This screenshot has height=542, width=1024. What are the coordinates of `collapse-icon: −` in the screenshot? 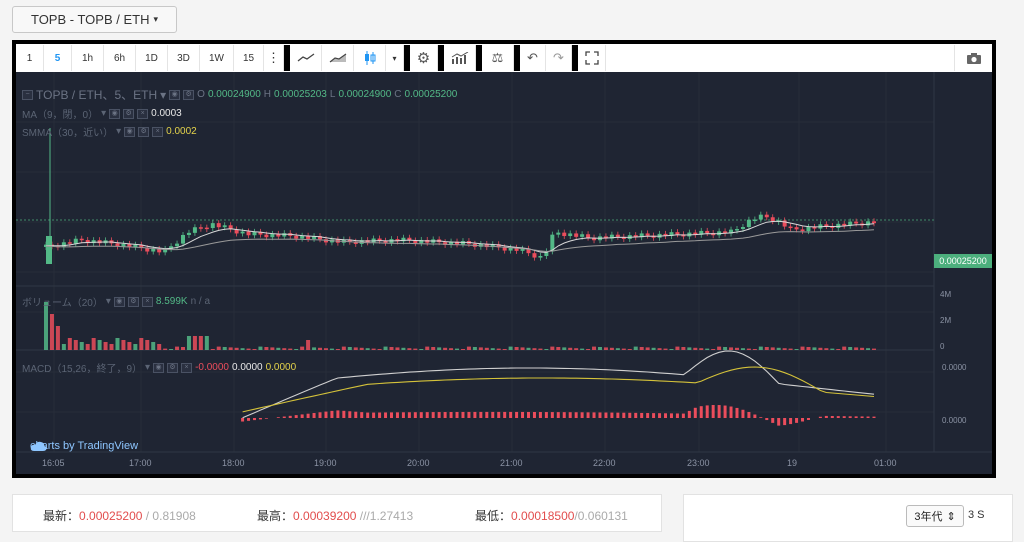 It's located at (27, 94).